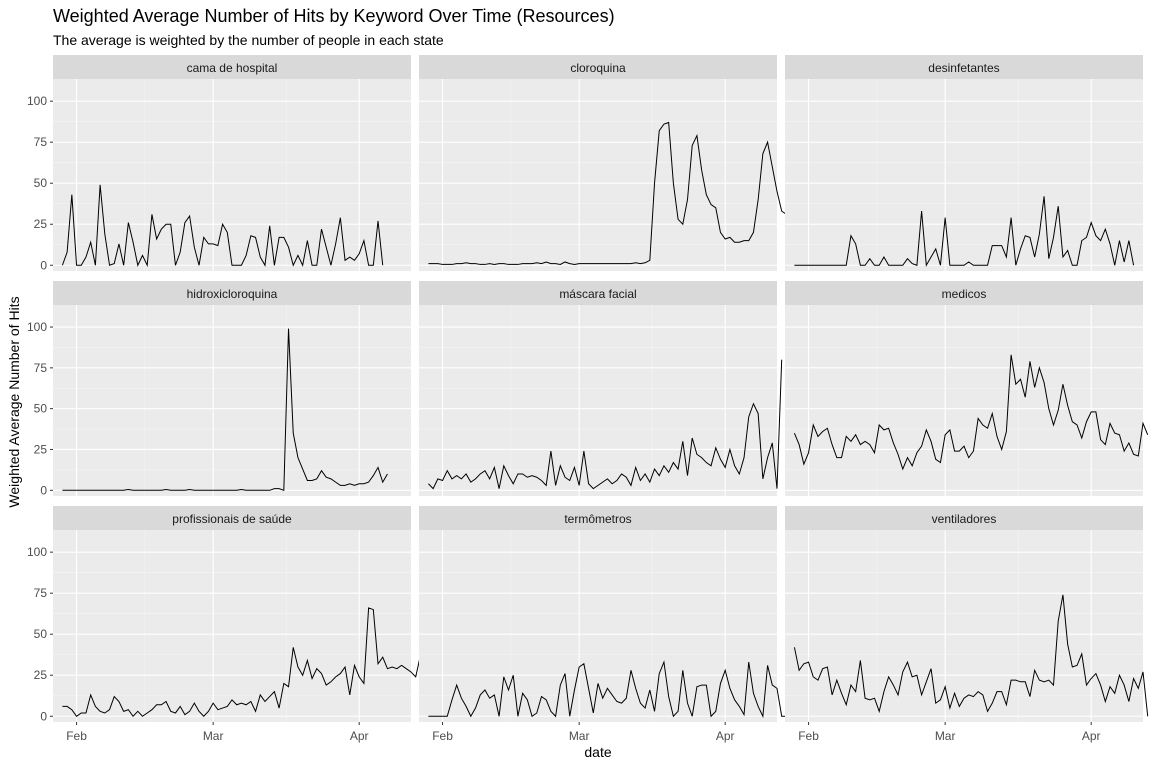 This screenshot has width=1152, height=768. I want to click on facet-strip-label: cloroquina, so click(598, 68).